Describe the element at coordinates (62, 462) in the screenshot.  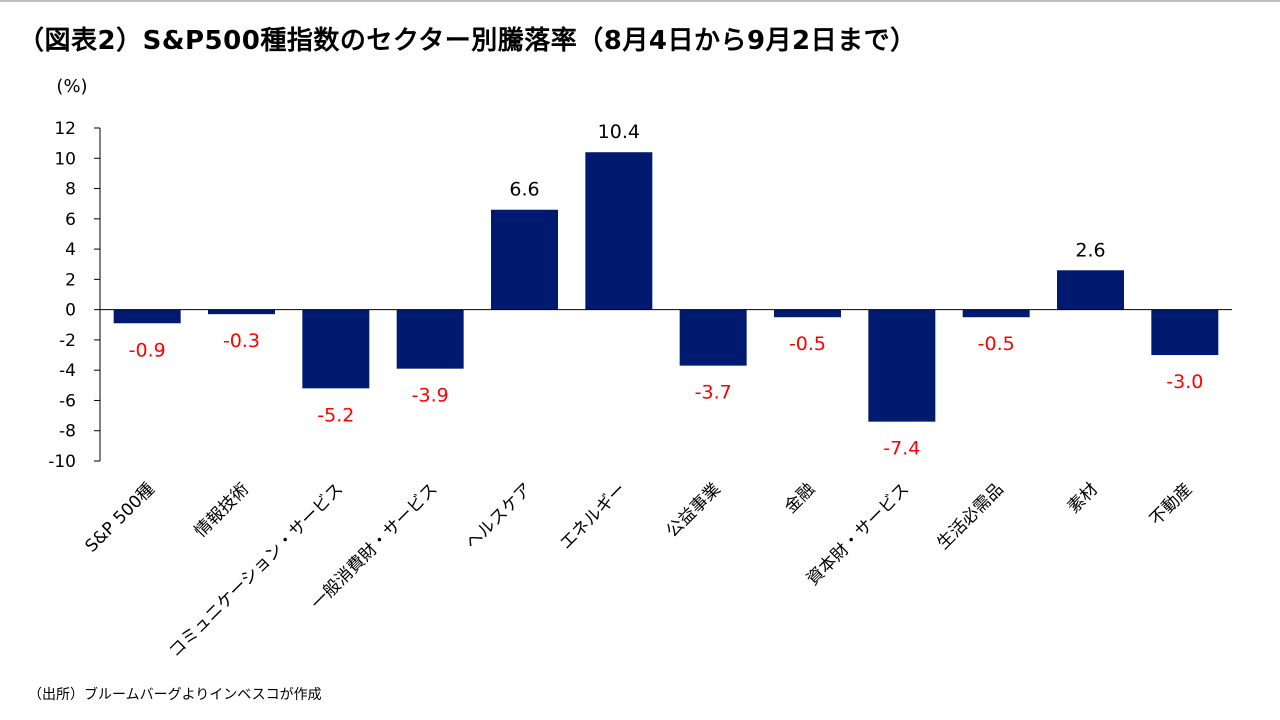
I see `y-tick-label: -10` at that location.